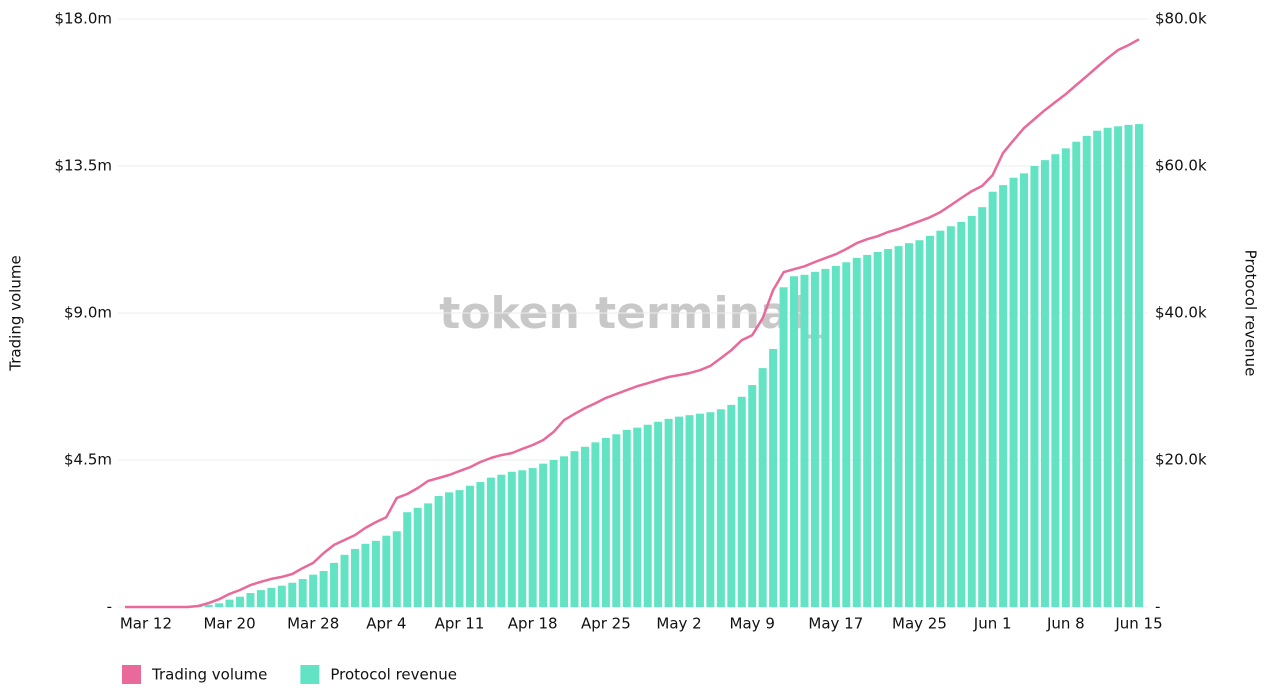 The image size is (1270, 692). Describe the element at coordinates (1181, 460) in the screenshot. I see `y2-tick-label: $20.0k` at that location.